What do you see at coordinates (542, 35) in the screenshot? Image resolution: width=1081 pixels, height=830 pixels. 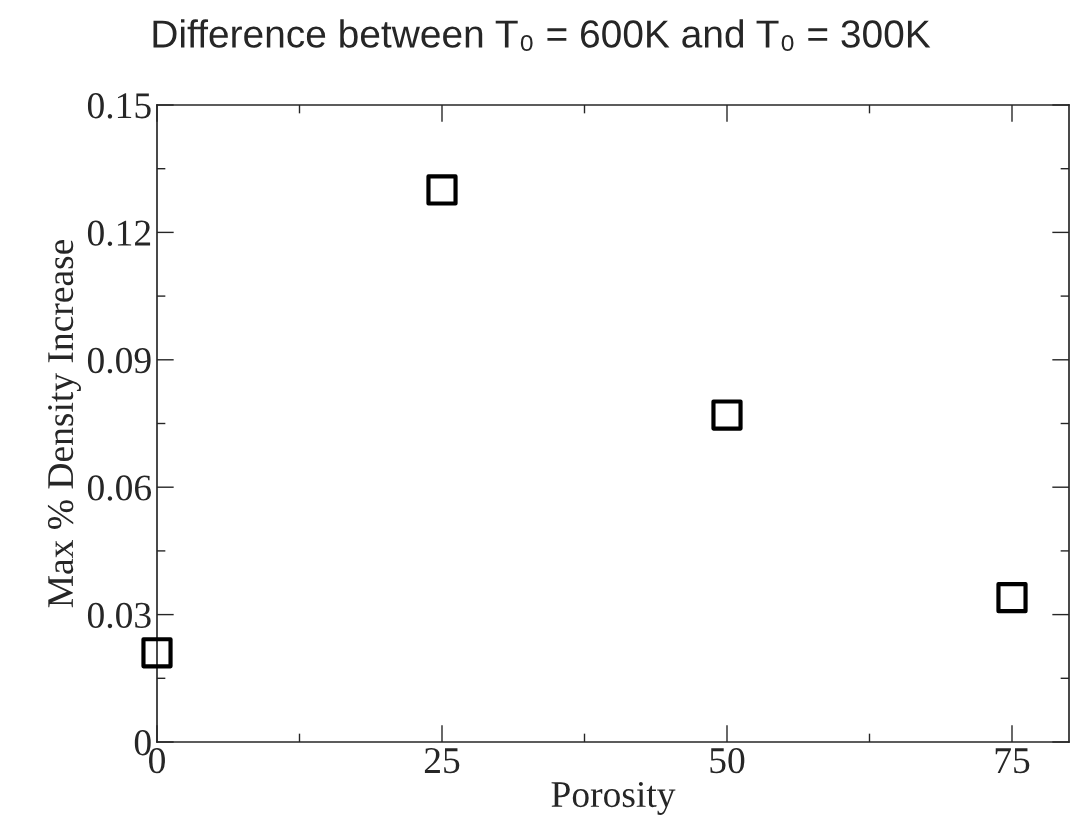 I see `chart-title: Difference between T₀ = 600K and T₀ = 300K` at bounding box center [542, 35].